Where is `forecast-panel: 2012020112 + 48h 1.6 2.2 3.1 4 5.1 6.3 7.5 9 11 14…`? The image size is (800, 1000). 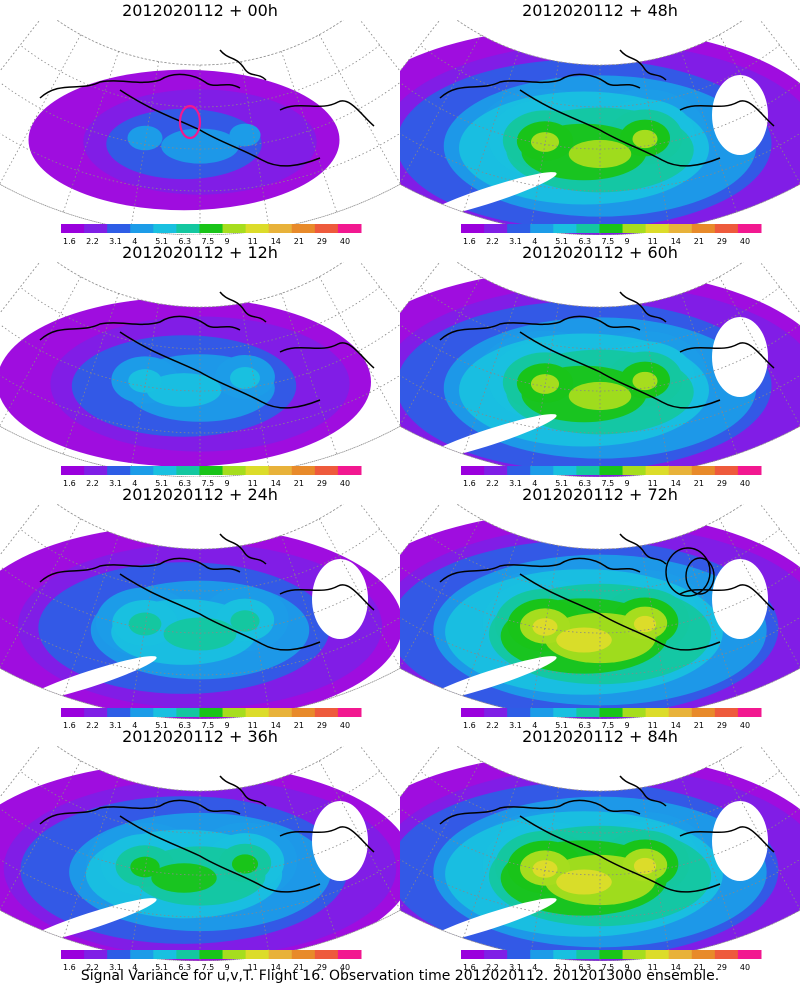 forecast-panel: 2012020112 + 48h 1.6 2.2 3.1 4 5.1 6.3 7.5 9 11 14… is located at coordinates (600, 123).